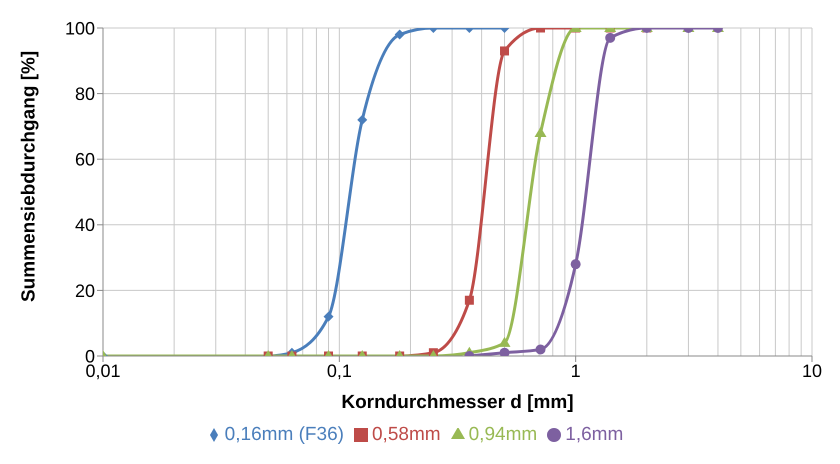  I want to click on y-axis-title: Summensiebdurchgang [%], so click(29, 176).